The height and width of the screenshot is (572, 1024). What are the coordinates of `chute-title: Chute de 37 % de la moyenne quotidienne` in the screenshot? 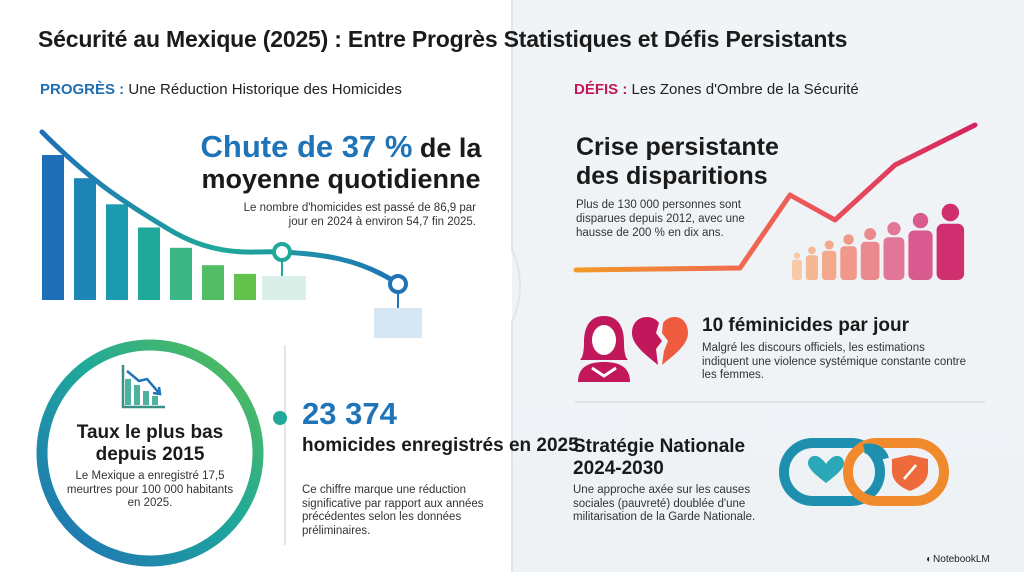 It's located at (341, 163).